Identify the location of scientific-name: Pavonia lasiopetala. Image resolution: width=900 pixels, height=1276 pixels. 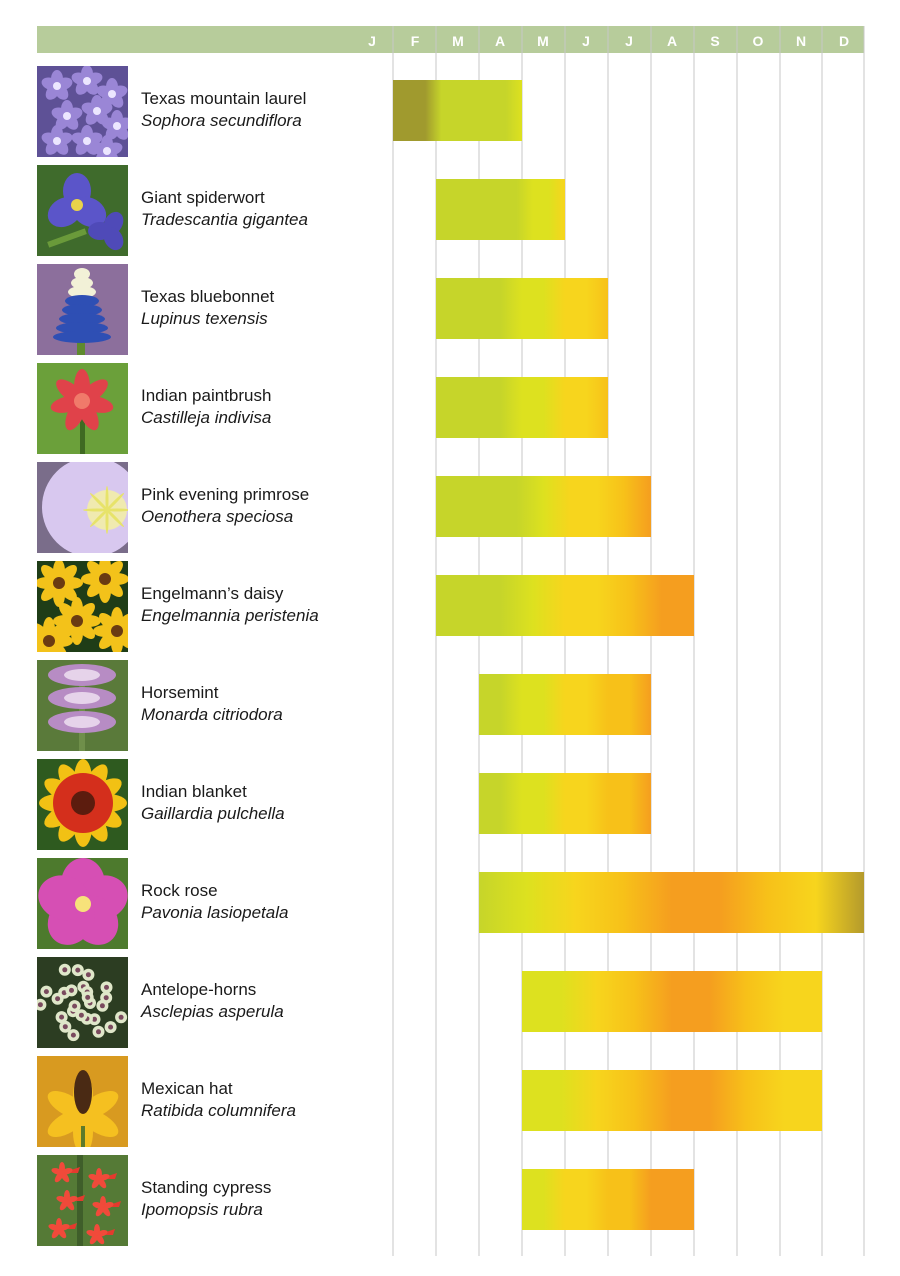
(215, 912).